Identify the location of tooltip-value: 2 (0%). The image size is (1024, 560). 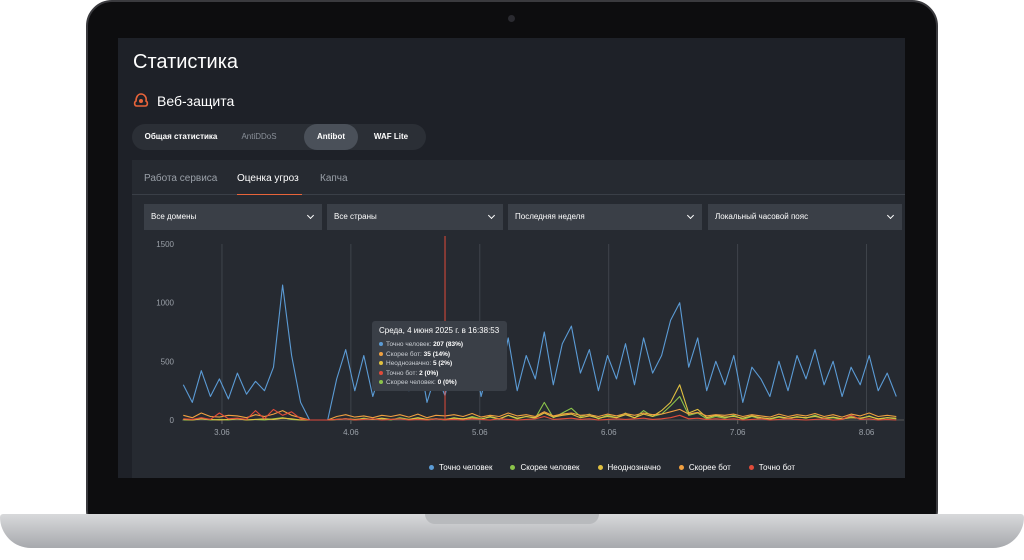
(429, 373).